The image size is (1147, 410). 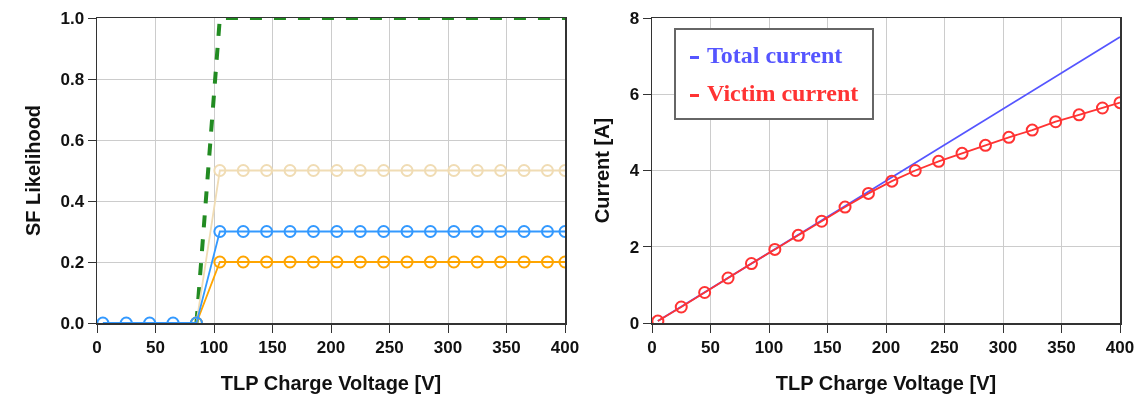 What do you see at coordinates (72, 140) in the screenshot?
I see `y-tick-label: 0.6` at bounding box center [72, 140].